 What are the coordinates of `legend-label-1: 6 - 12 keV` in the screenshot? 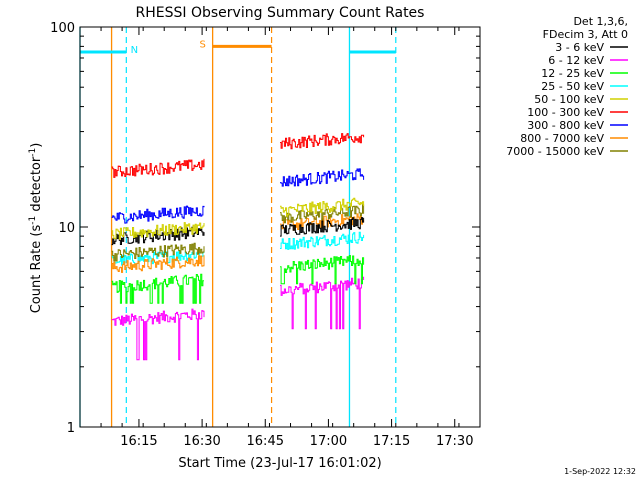 It's located at (576, 60).